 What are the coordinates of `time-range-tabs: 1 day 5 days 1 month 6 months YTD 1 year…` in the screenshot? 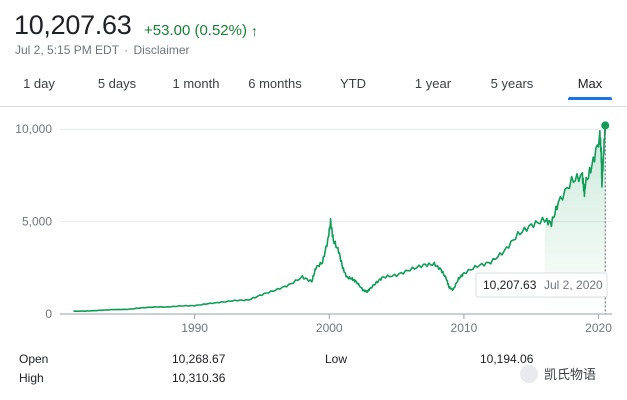 It's located at (313, 87).